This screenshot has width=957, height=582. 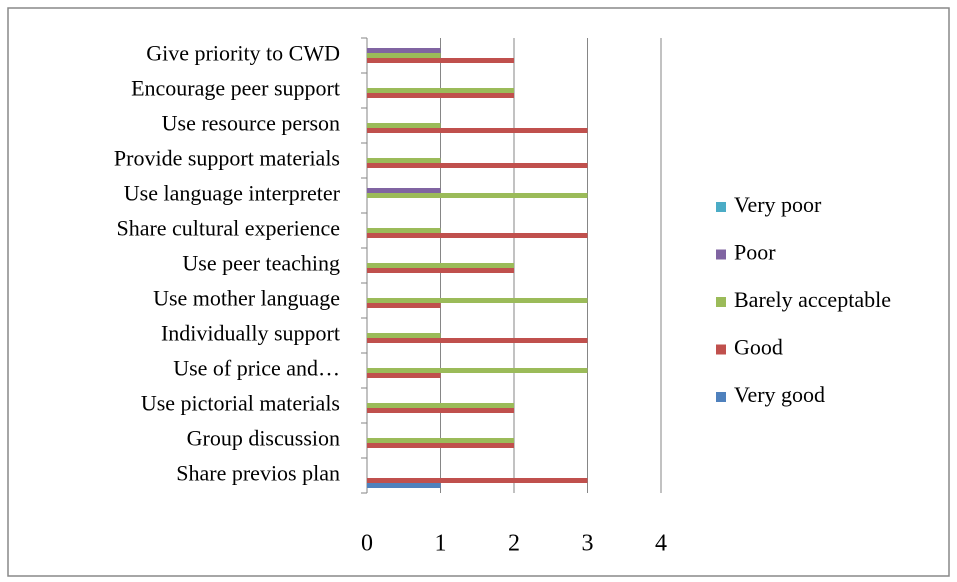 What do you see at coordinates (263, 438) in the screenshot?
I see `y-tick-label: Group discussion` at bounding box center [263, 438].